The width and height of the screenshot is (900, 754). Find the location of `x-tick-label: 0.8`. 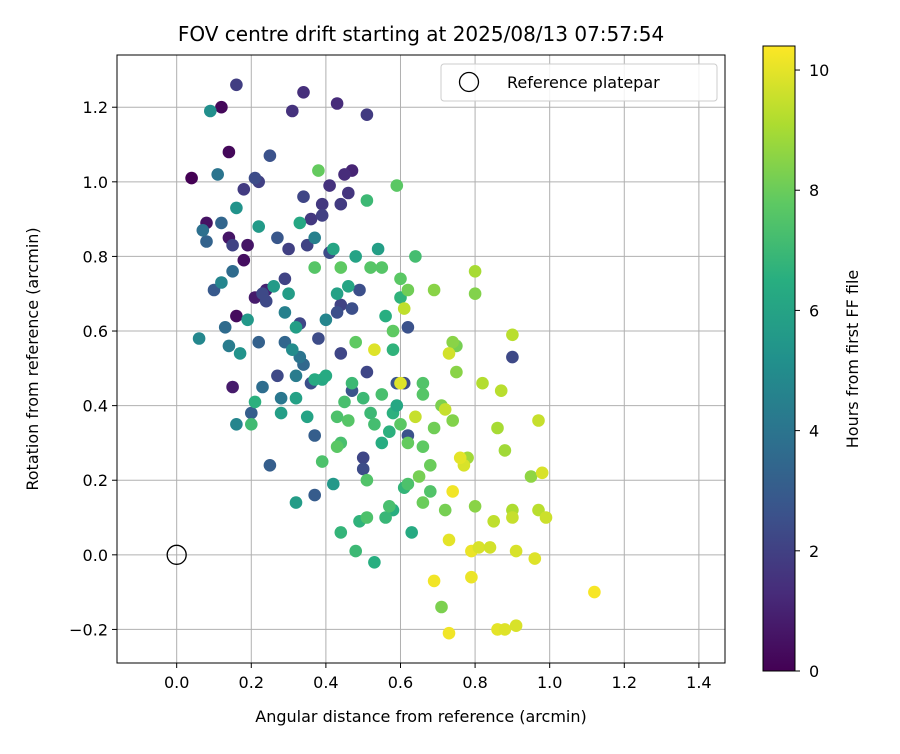

x-tick-label: 0.8 is located at coordinates (474, 682).